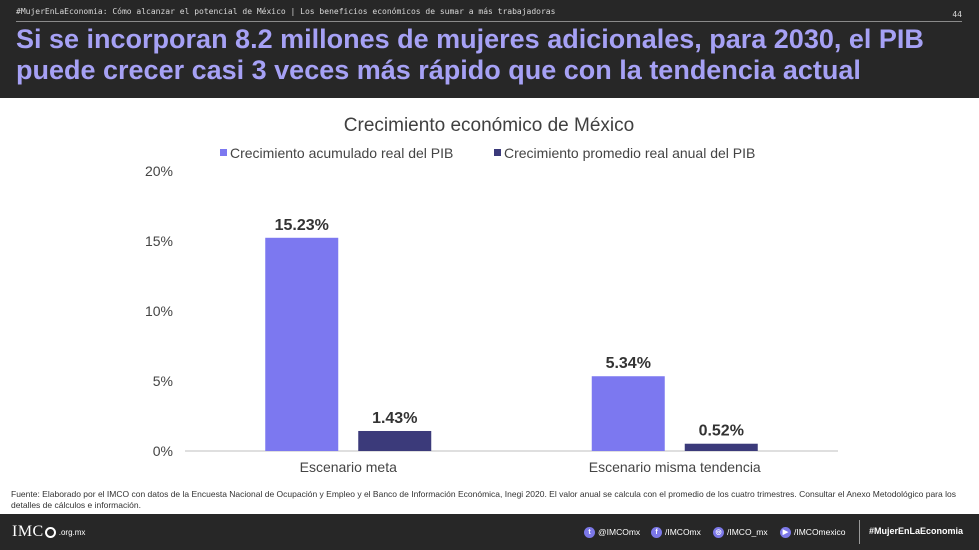  Describe the element at coordinates (394, 418) in the screenshot. I see `data-label: 1.43%` at that location.